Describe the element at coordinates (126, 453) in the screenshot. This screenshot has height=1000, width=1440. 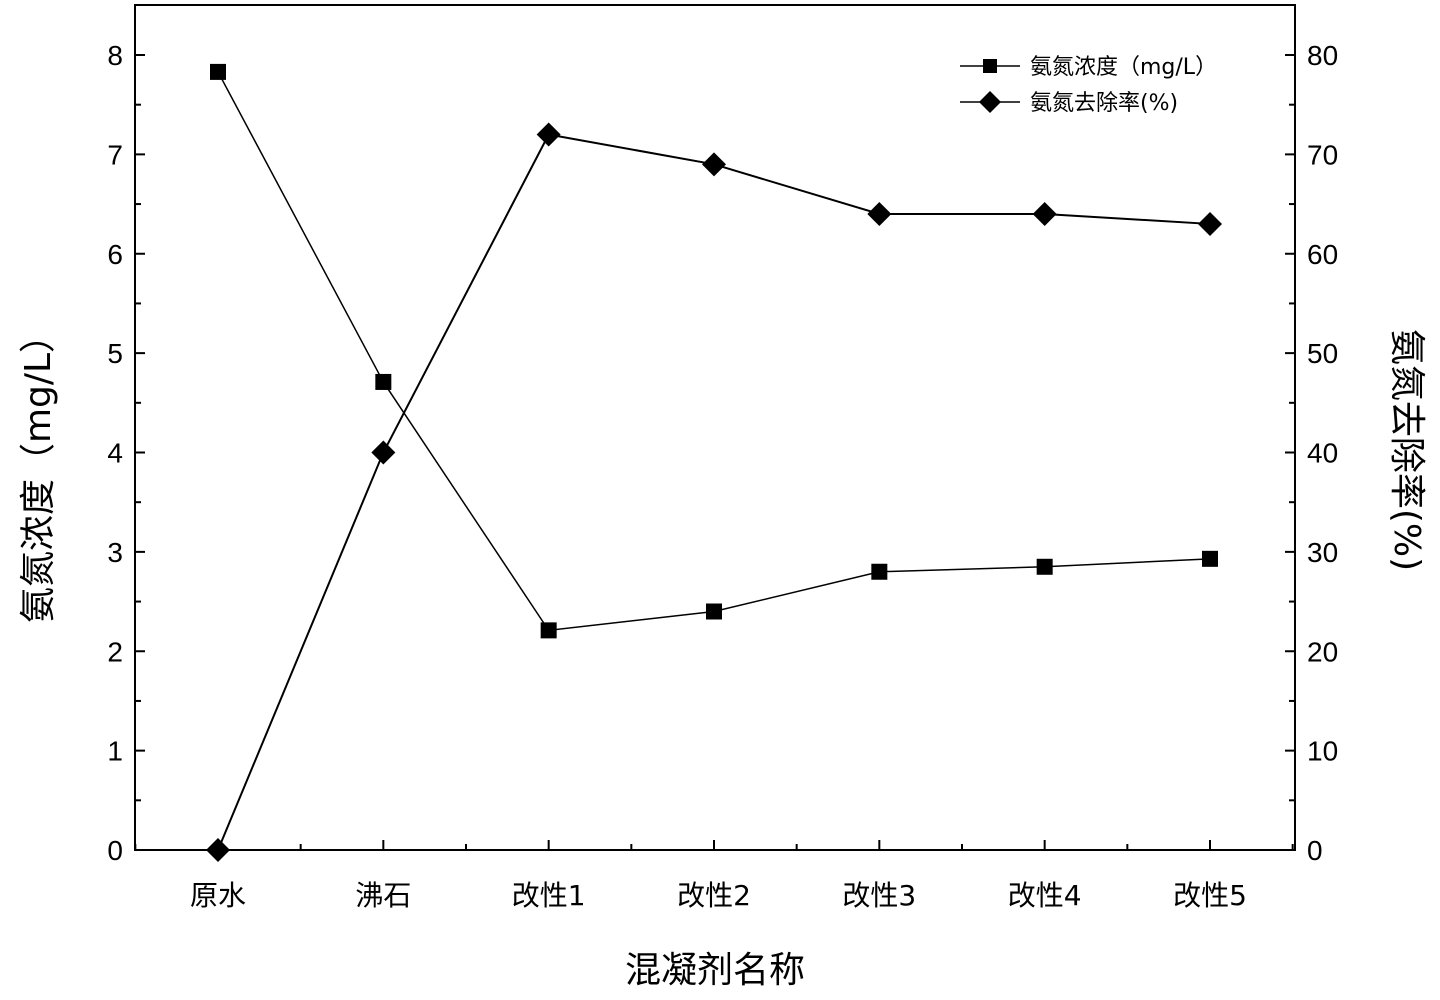
I see `left-axis-ticks: 0 1 2 3 4 5 6 7 8` at that location.